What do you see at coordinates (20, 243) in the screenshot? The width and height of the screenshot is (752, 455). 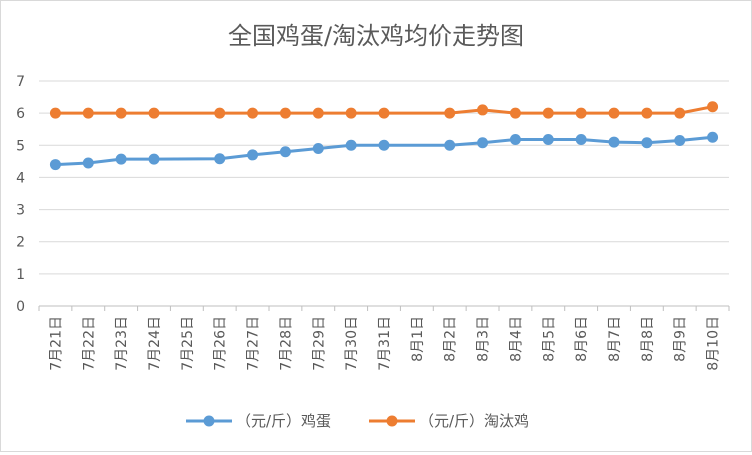 I see `y-tick-label: 2` at bounding box center [20, 243].